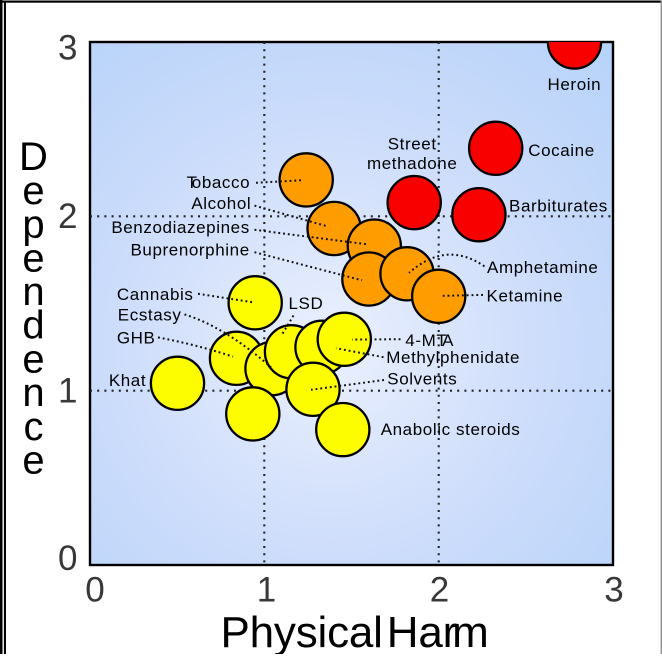  I want to click on svg-text: Solvents, so click(422, 379).